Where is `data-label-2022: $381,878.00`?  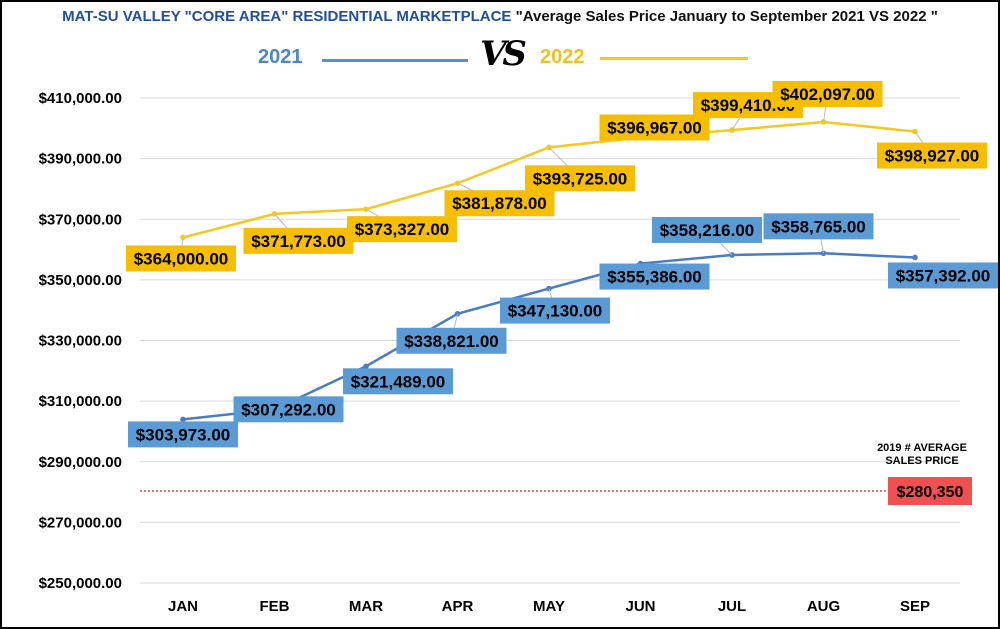
data-label-2022: $381,878.00 is located at coordinates (499, 203).